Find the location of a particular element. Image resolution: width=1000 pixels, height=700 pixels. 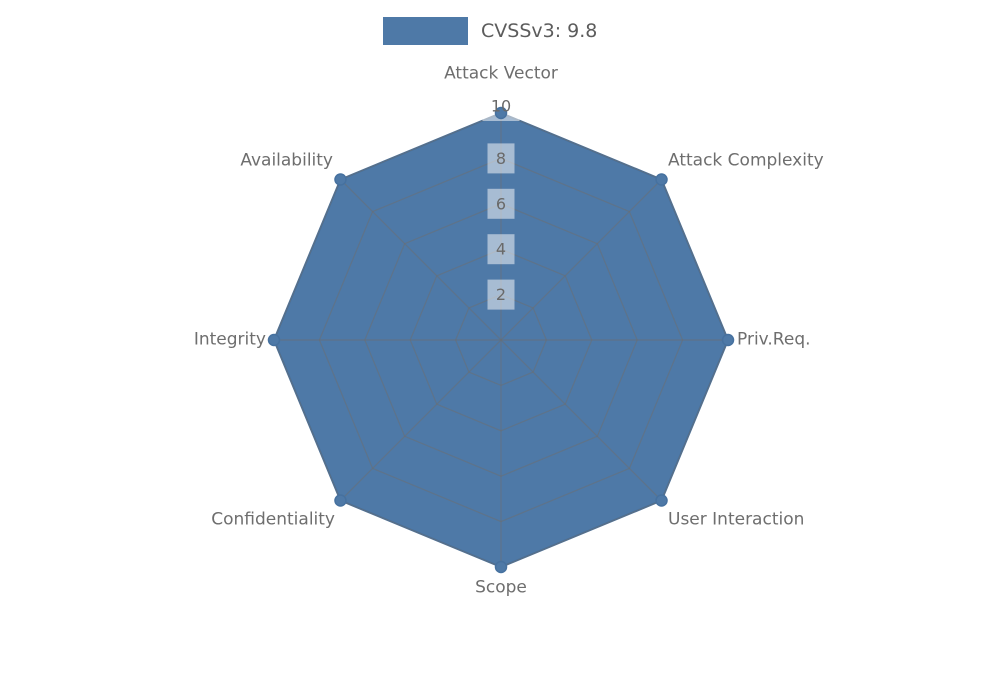

axis-label-attack-complexity: Attack Complexity is located at coordinates (746, 160).